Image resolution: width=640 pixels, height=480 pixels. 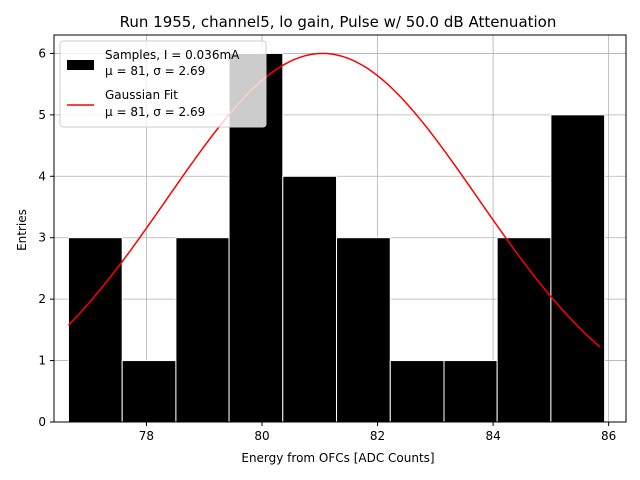 What do you see at coordinates (42, 238) in the screenshot?
I see `y-tick-label: 3` at bounding box center [42, 238].